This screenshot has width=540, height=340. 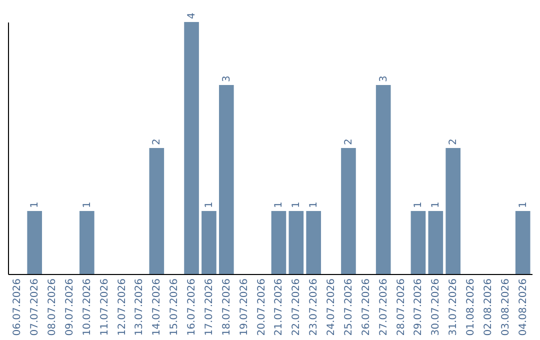 What do you see at coordinates (52, 307) in the screenshot?
I see `x-tick-label: 08.07.2026` at bounding box center [52, 307].